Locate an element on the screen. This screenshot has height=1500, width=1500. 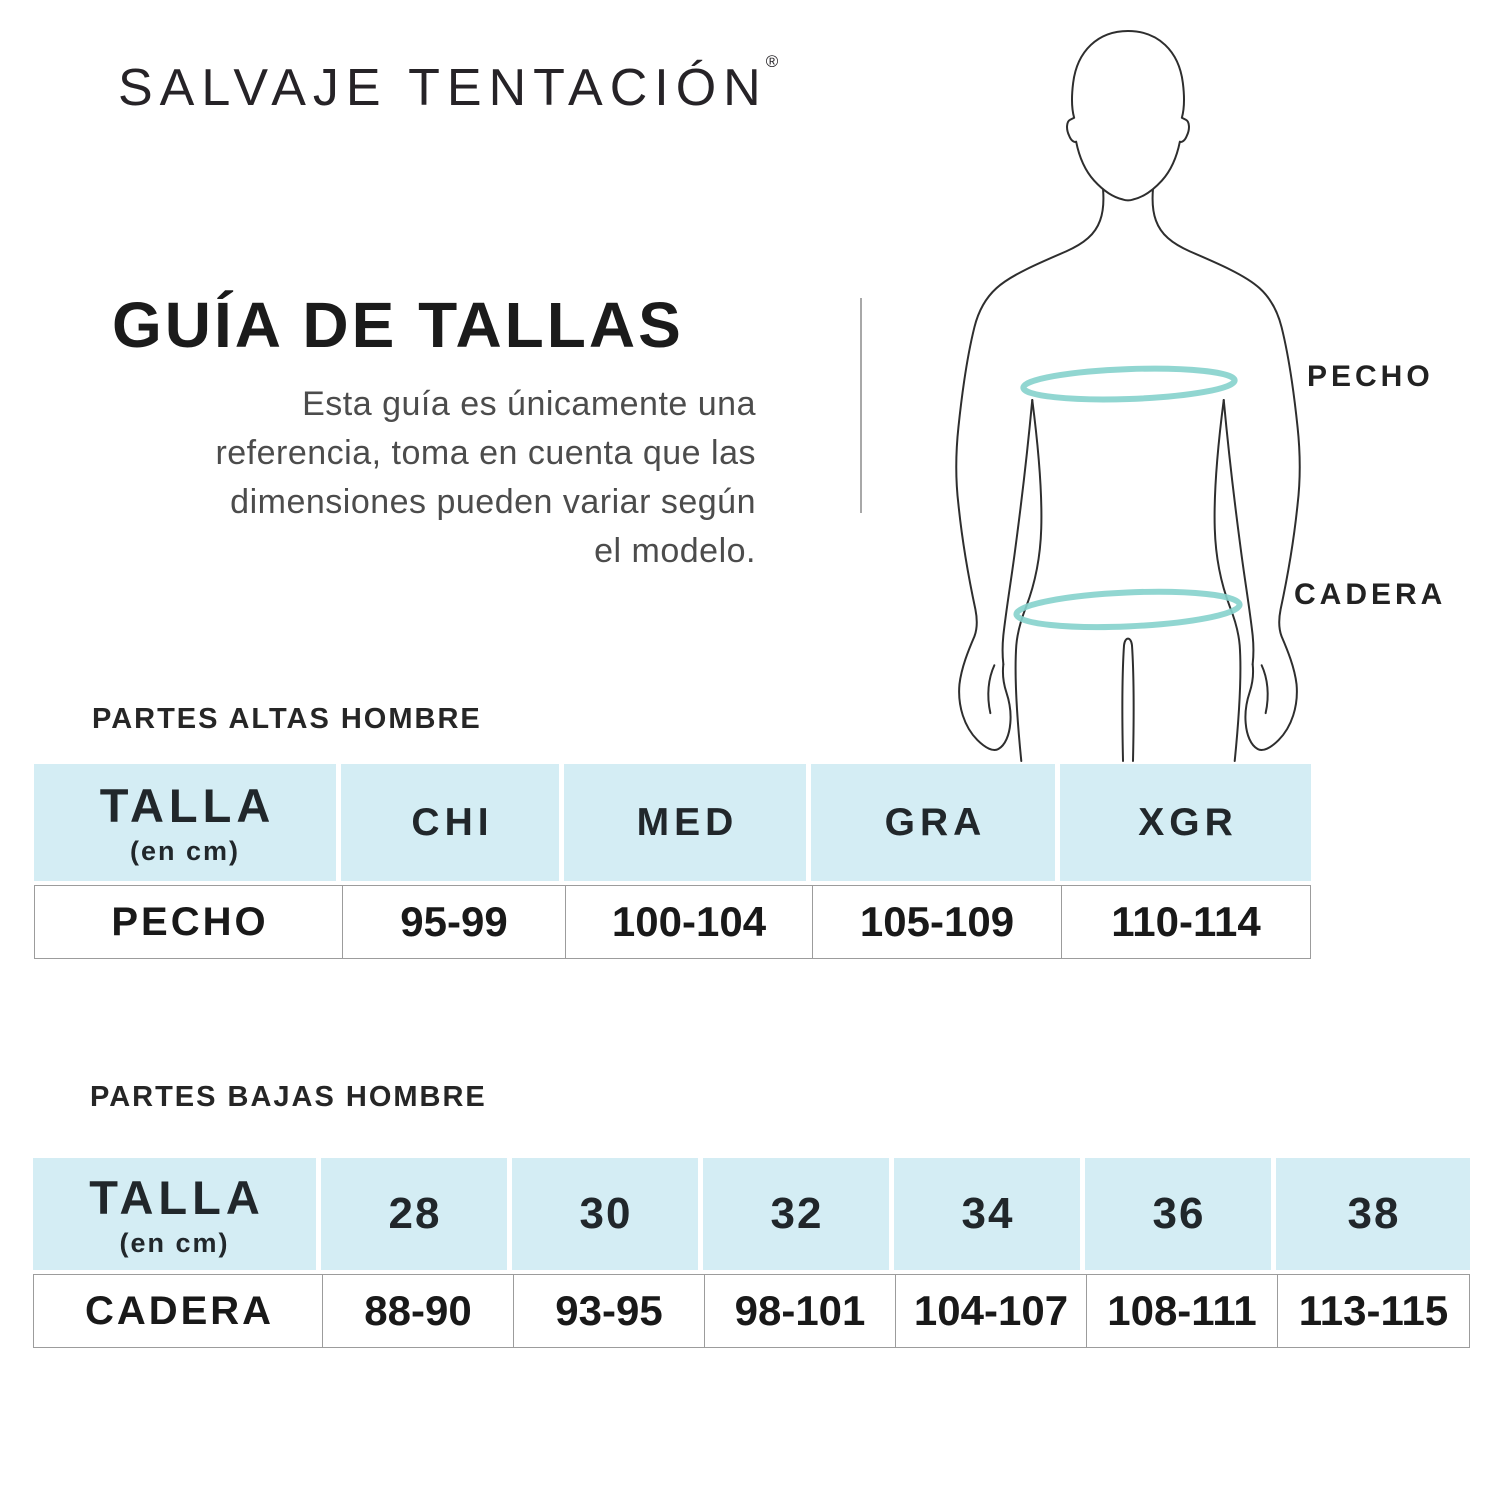
size-column-header: 30 is located at coordinates (607, 1214).